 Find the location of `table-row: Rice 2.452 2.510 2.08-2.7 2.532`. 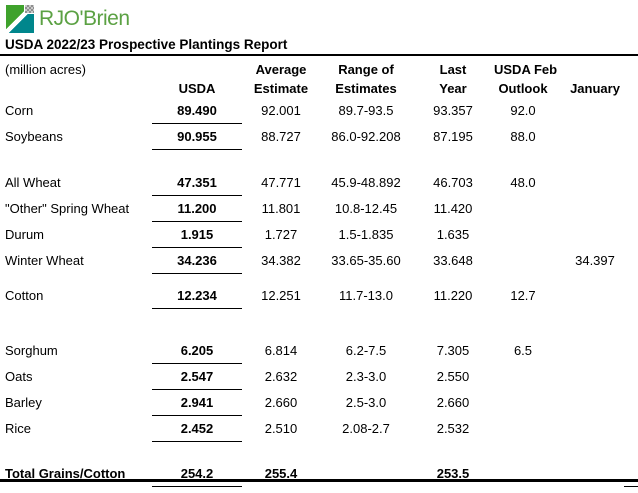

table-row: Rice 2.452 2.510 2.08-2.7 2.532 is located at coordinates (319, 428).